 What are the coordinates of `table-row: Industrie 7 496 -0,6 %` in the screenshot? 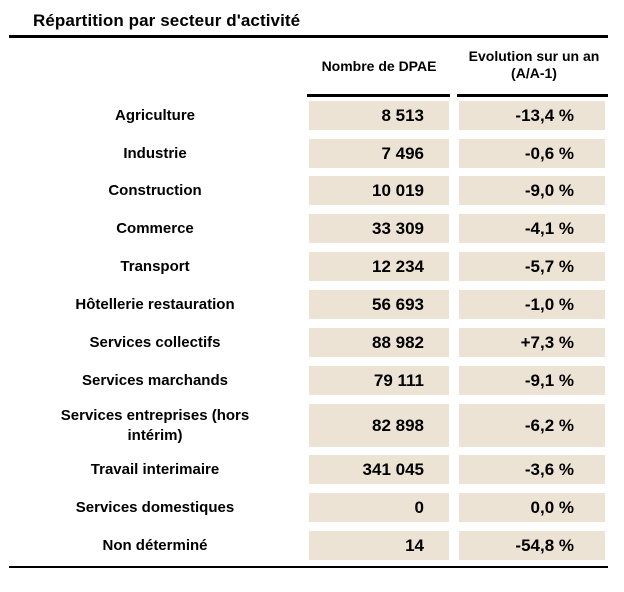 It's located at (312, 153).